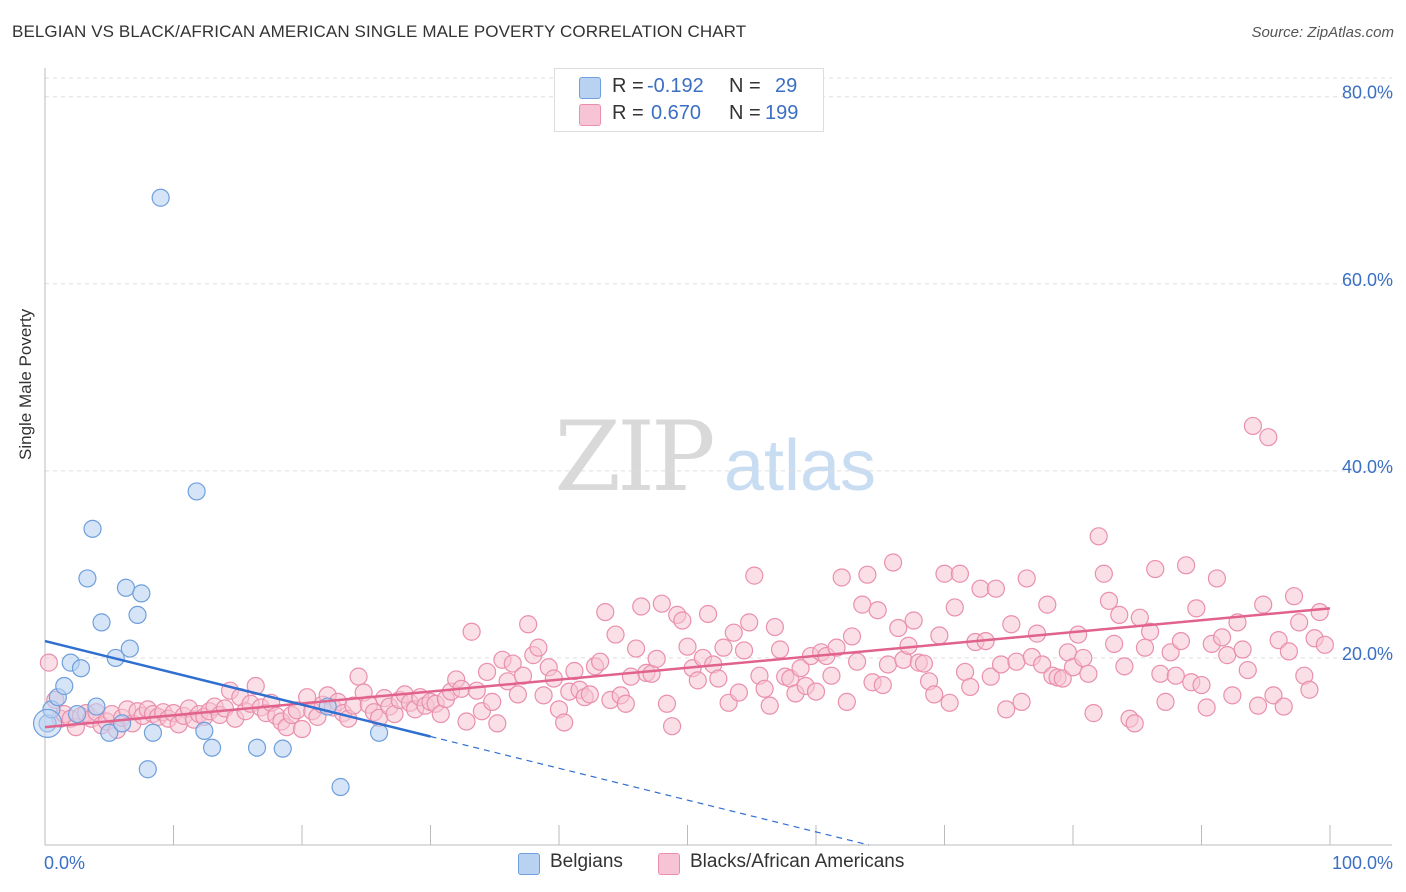  I want to click on legend-r-label: R =, so click(628, 86).